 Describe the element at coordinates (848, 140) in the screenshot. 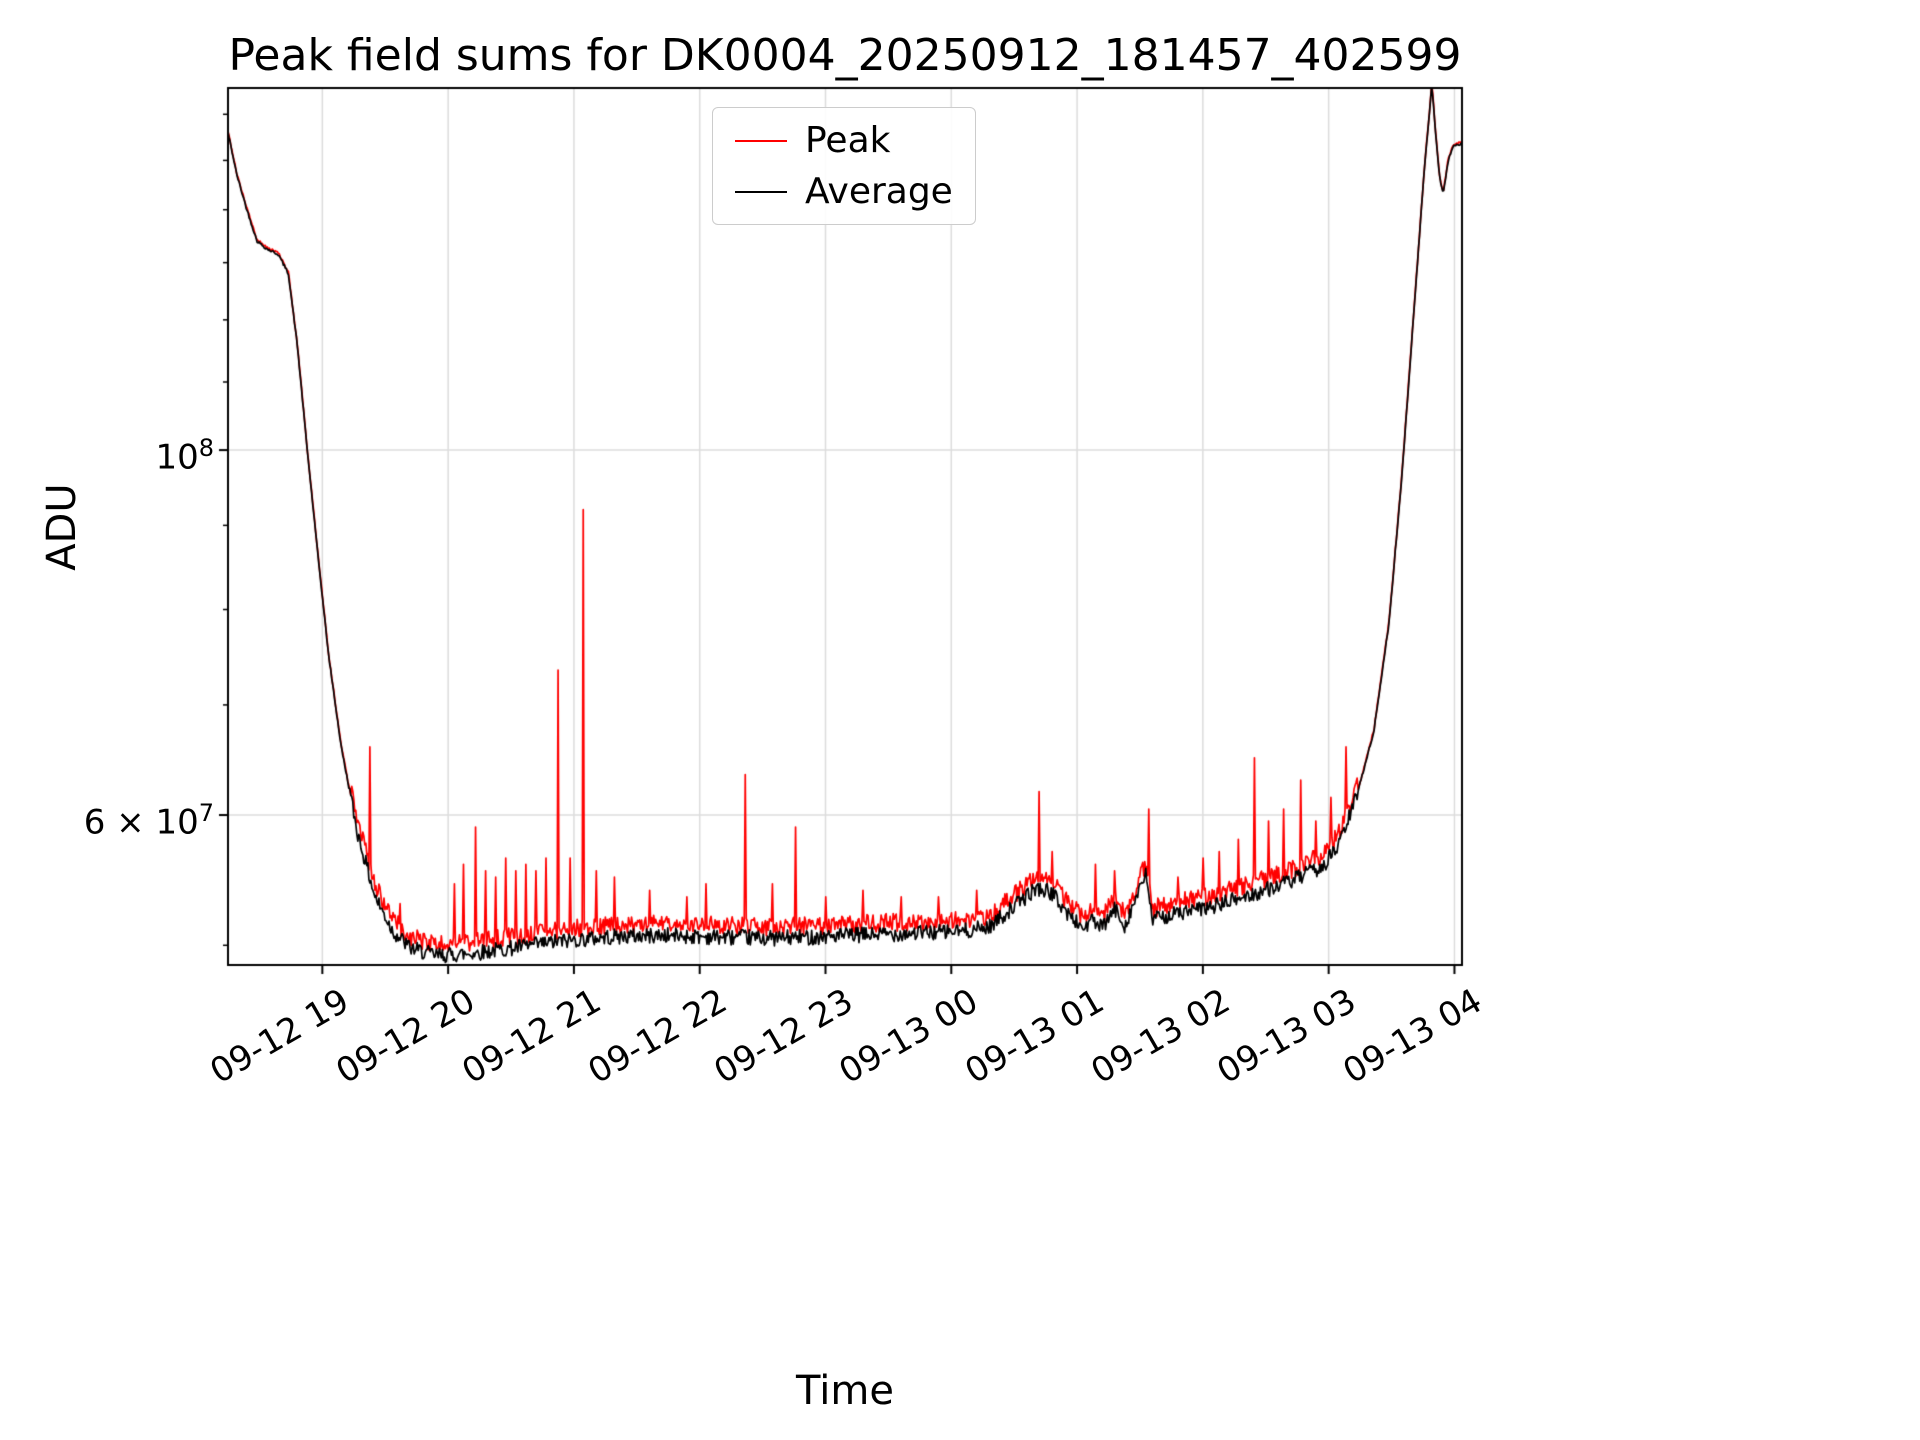

I see `legend-label: Peak` at that location.